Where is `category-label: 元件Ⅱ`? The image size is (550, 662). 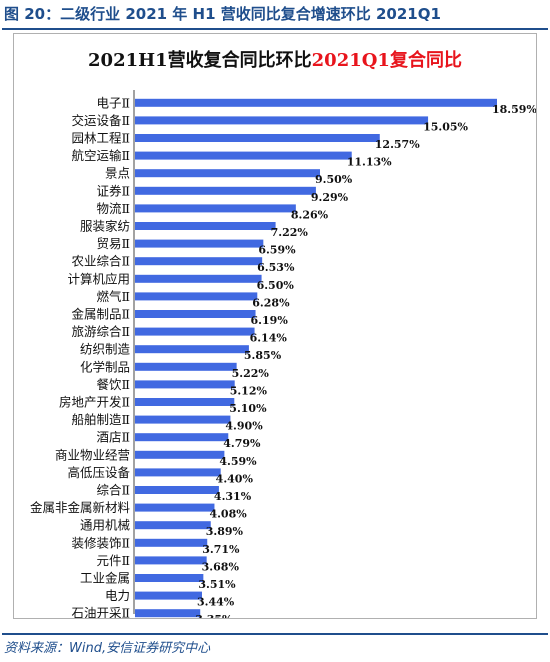 category-label: 元件Ⅱ is located at coordinates (114, 560).